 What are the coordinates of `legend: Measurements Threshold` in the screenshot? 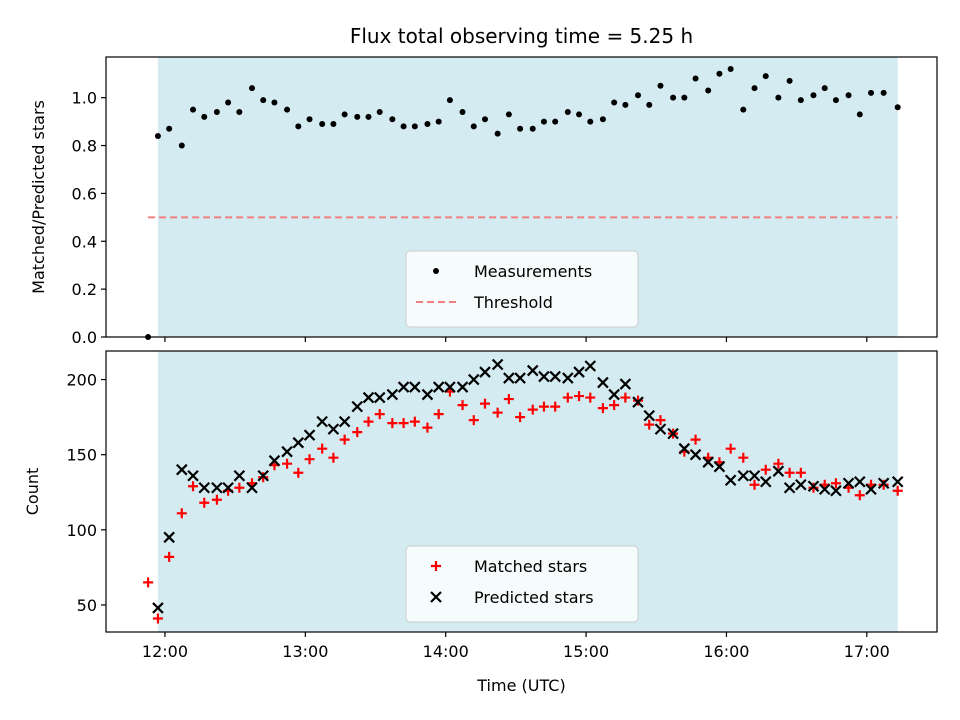 It's located at (522, 289).